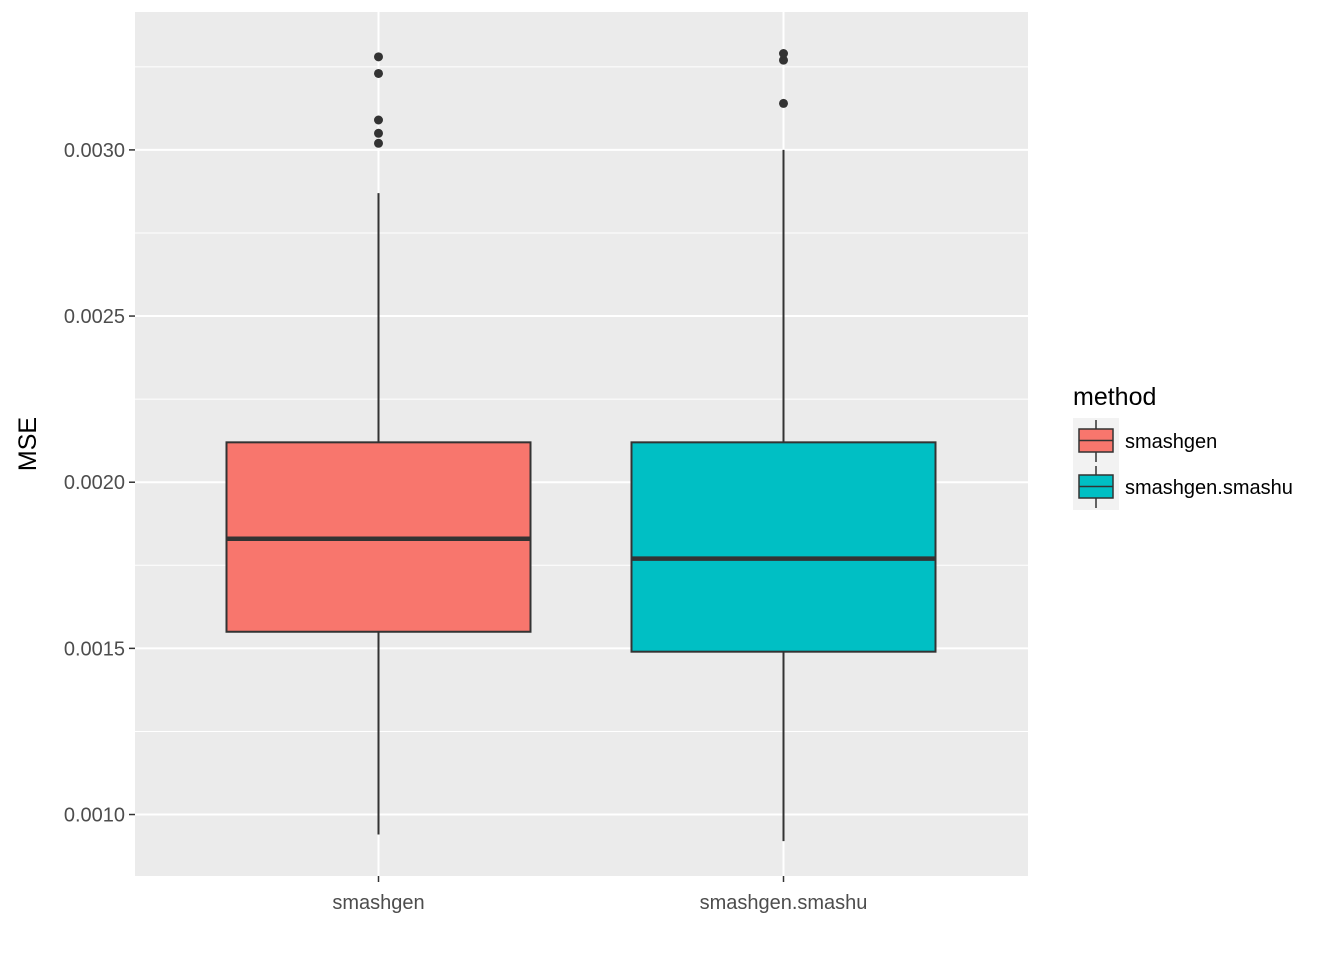 Image resolution: width=1344 pixels, height=960 pixels. What do you see at coordinates (1114, 397) in the screenshot?
I see `legend-title: method` at bounding box center [1114, 397].